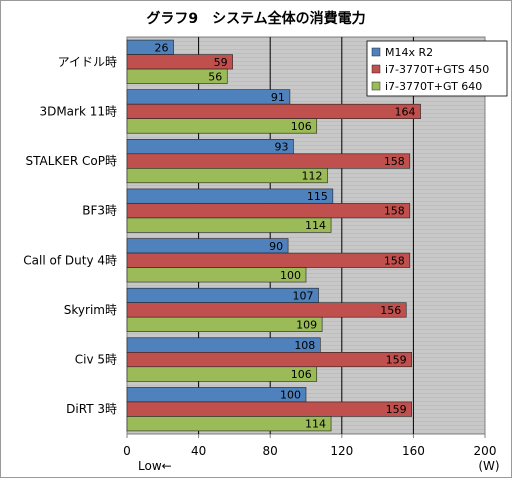 The width and height of the screenshot is (512, 478). I want to click on bar-value-label: 90, so click(276, 246).